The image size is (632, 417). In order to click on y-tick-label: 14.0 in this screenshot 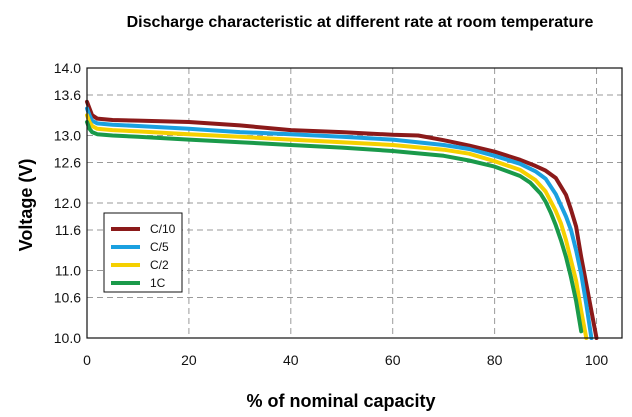, I will do `click(67, 68)`.